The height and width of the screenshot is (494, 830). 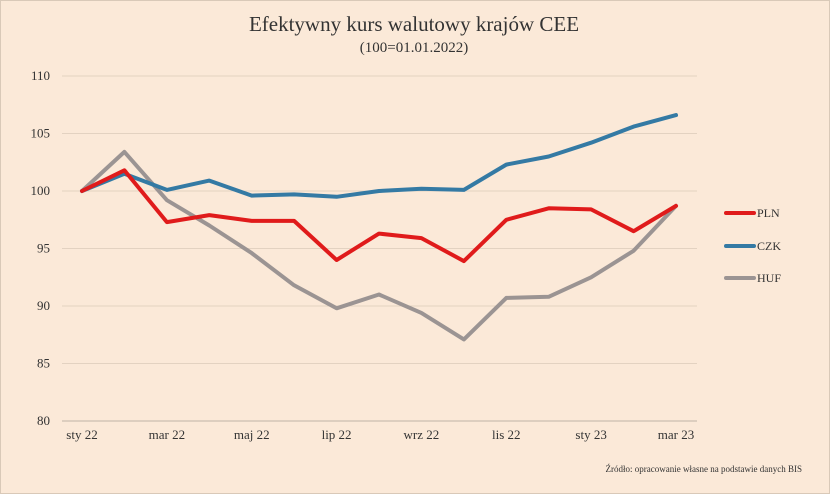 What do you see at coordinates (43, 305) in the screenshot?
I see `y-tick-label: 90` at bounding box center [43, 305].